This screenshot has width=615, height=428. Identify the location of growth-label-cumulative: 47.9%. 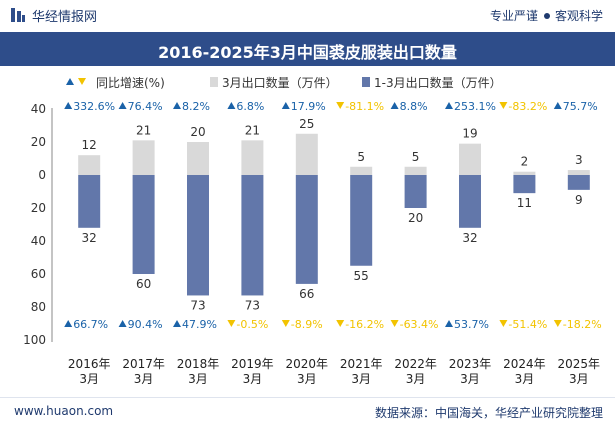
(199, 324).